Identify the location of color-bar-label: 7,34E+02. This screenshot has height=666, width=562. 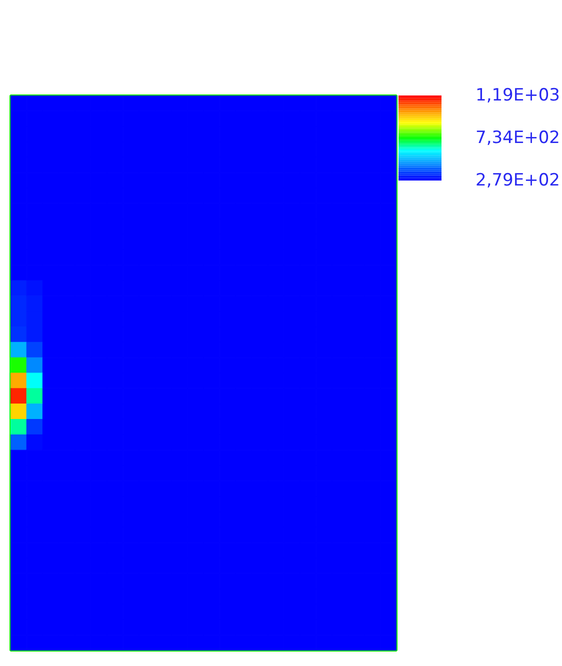
(518, 138).